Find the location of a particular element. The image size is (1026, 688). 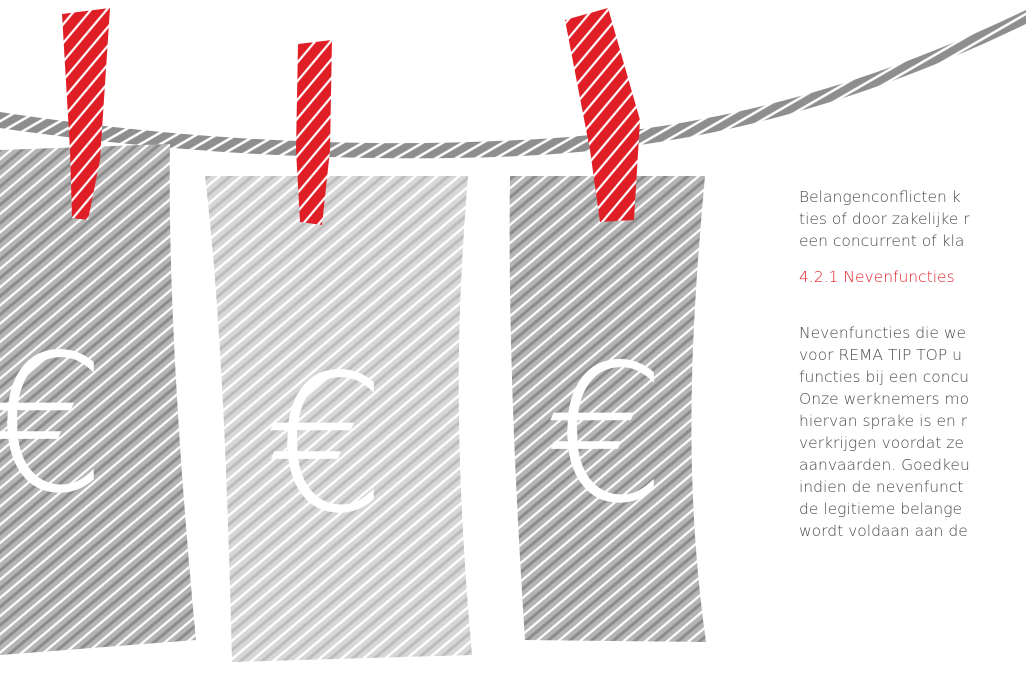

intro-line: een concurrent of kla is located at coordinates (882, 241).